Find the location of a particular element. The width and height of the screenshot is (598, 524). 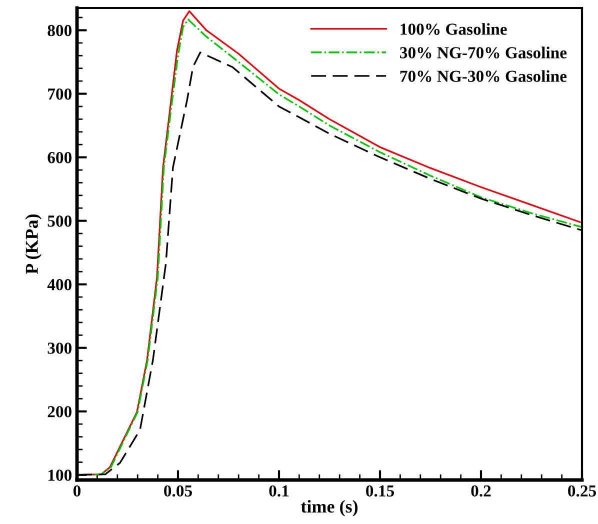

x-tick-label: 0 is located at coordinates (77, 491).